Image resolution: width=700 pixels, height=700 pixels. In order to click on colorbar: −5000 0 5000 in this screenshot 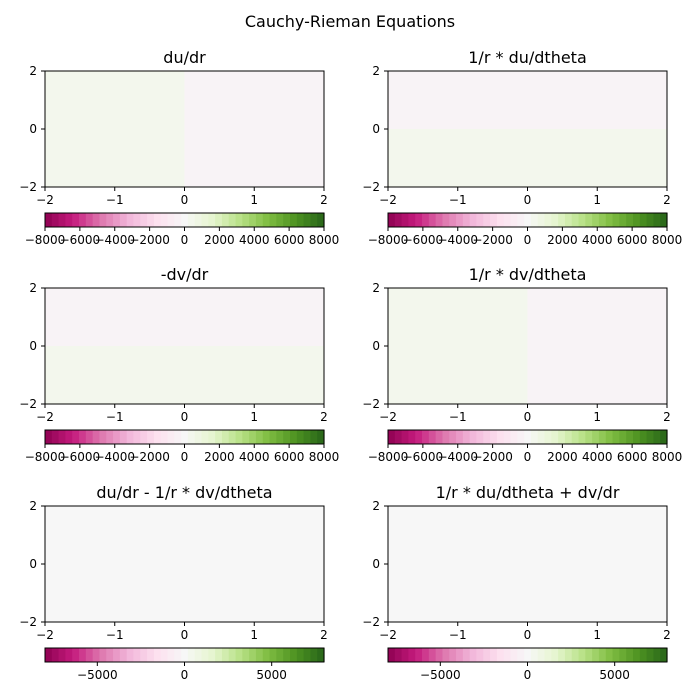, I will do `click(184, 664)`.